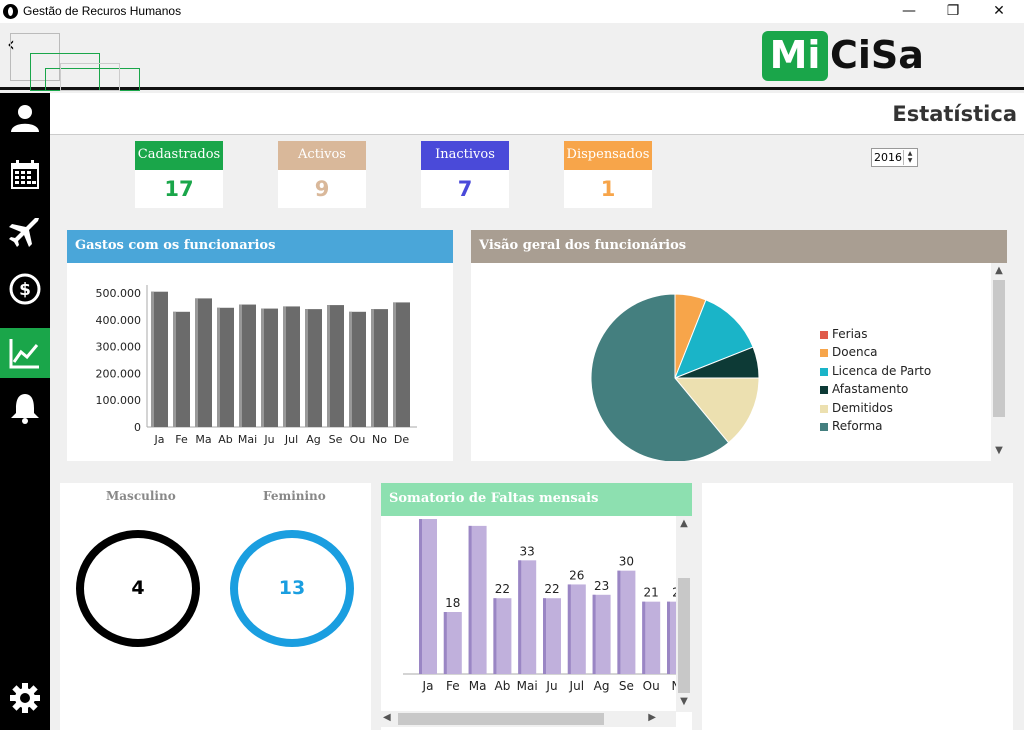 This screenshot has height=730, width=1024. I want to click on y-tick-label: 200.000, so click(119, 373).